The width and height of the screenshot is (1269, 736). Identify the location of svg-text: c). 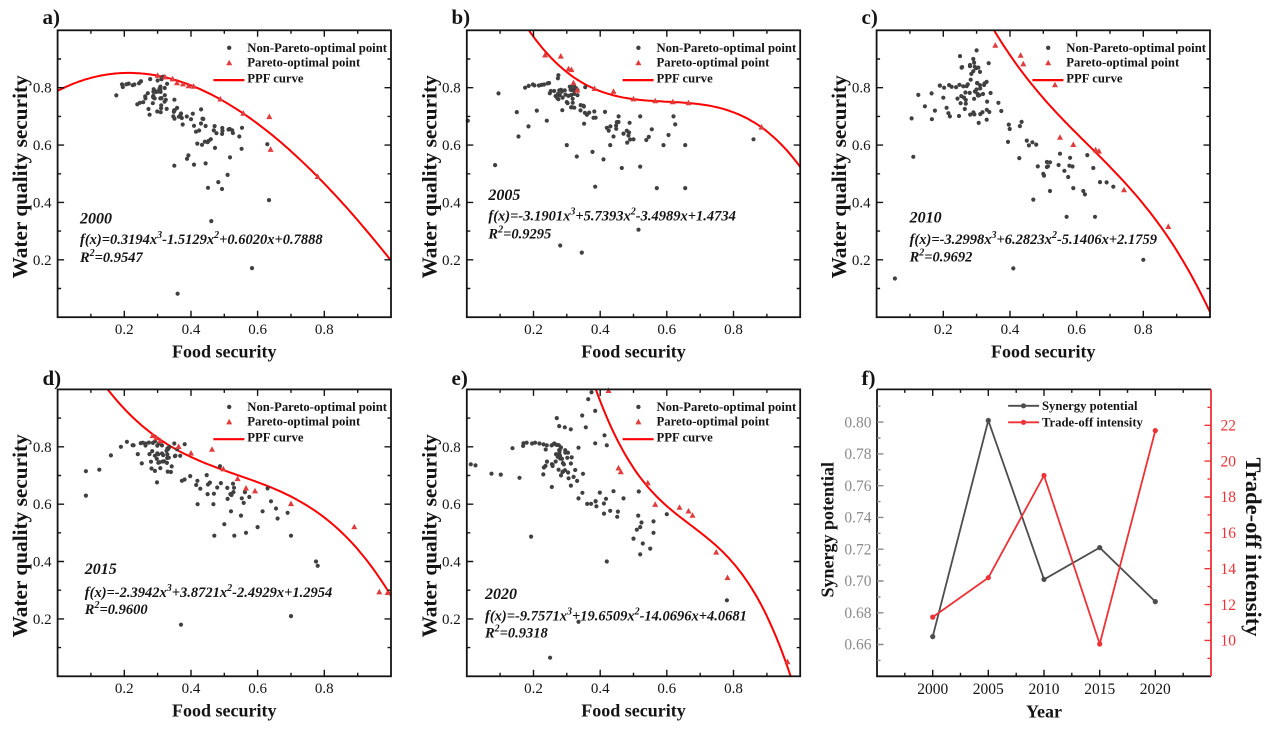
(870, 17).